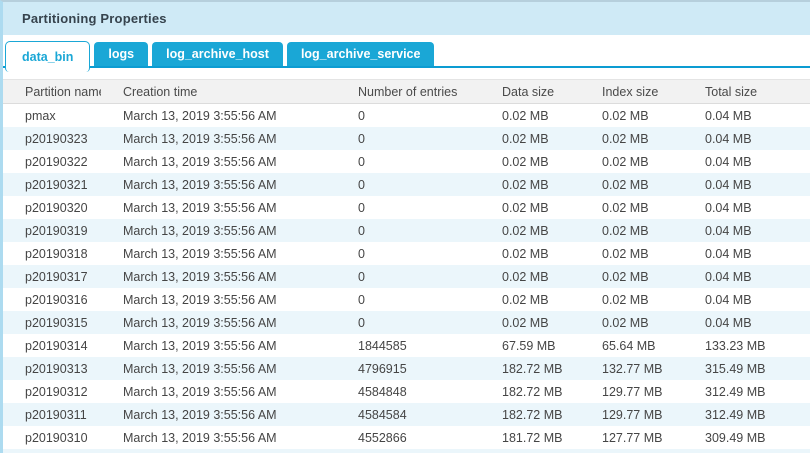 The height and width of the screenshot is (453, 810). What do you see at coordinates (56, 161) in the screenshot?
I see `cell-partition-name: p20190322` at bounding box center [56, 161].